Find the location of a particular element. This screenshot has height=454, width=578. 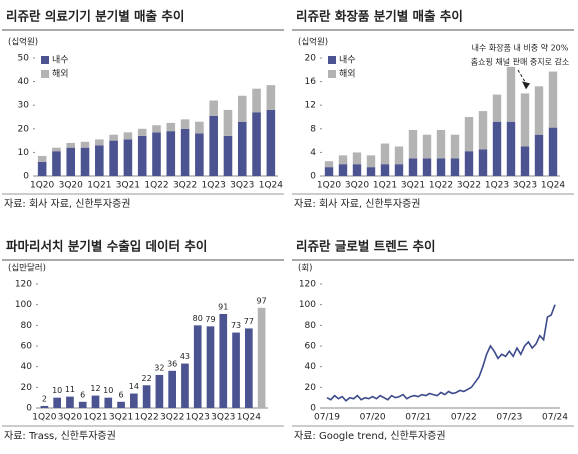

y-tick-label: 16 is located at coordinates (311, 82).